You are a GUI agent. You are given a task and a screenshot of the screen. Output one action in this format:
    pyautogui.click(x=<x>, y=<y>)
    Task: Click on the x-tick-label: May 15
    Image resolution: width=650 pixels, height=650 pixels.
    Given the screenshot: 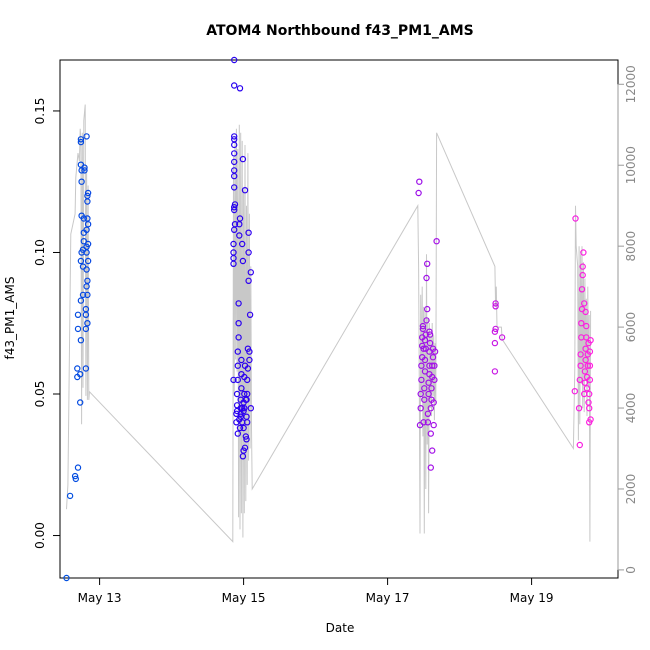 What is the action you would take?
    pyautogui.click(x=244, y=598)
    